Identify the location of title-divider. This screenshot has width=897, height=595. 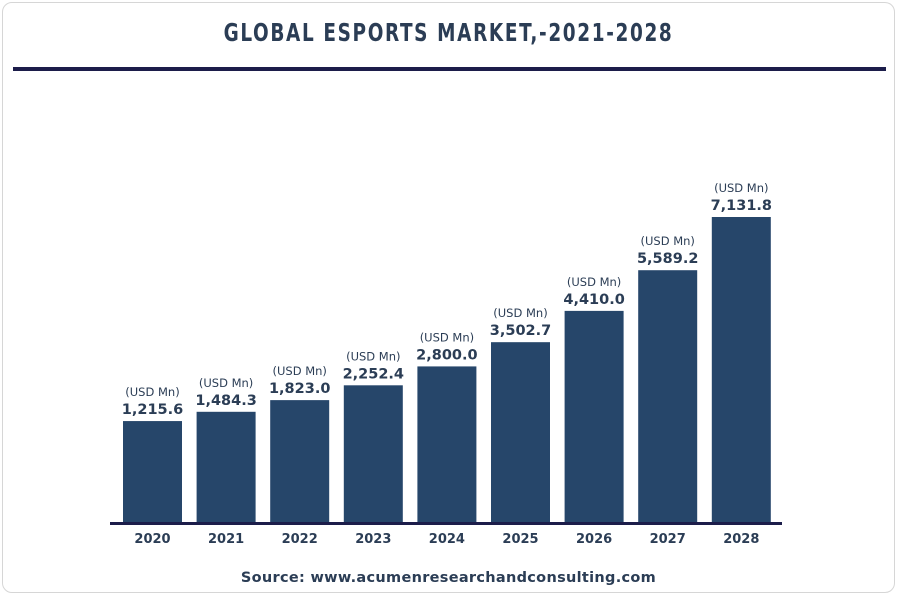
(449, 69).